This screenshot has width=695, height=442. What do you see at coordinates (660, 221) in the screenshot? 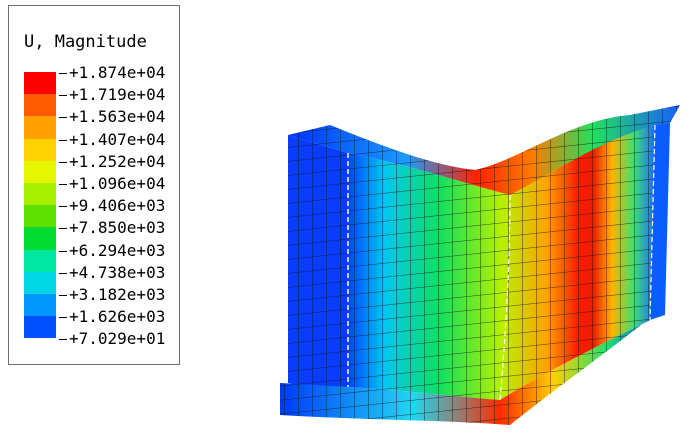
I see `right-end-plate` at bounding box center [660, 221].